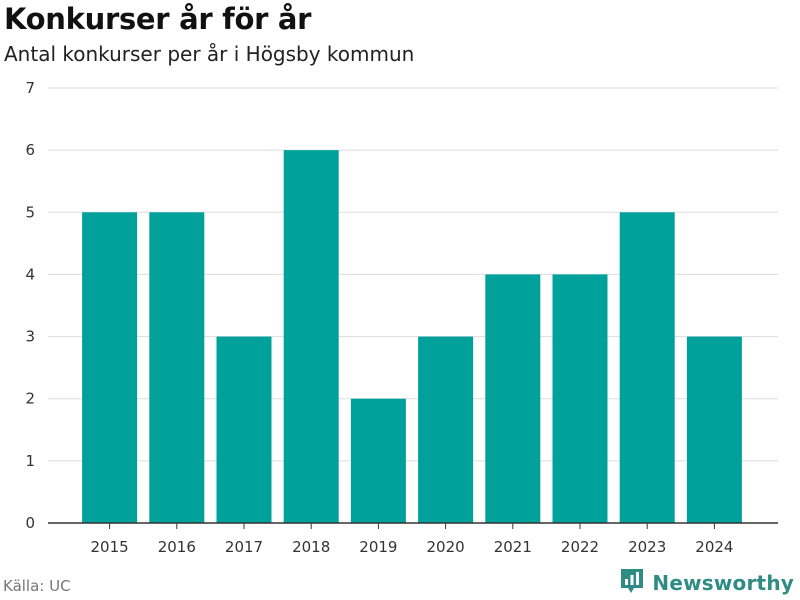  Describe the element at coordinates (30, 274) in the screenshot. I see `y-tick-label: 4` at that location.